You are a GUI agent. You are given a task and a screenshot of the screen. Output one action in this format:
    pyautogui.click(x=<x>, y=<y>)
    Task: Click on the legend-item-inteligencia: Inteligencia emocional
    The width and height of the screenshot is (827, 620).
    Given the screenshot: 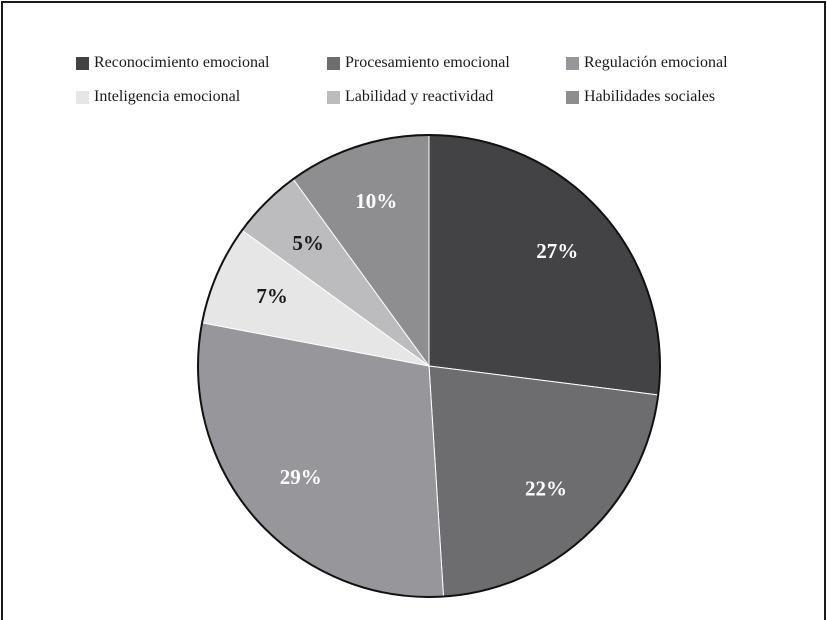 What is the action you would take?
    pyautogui.click(x=201, y=97)
    